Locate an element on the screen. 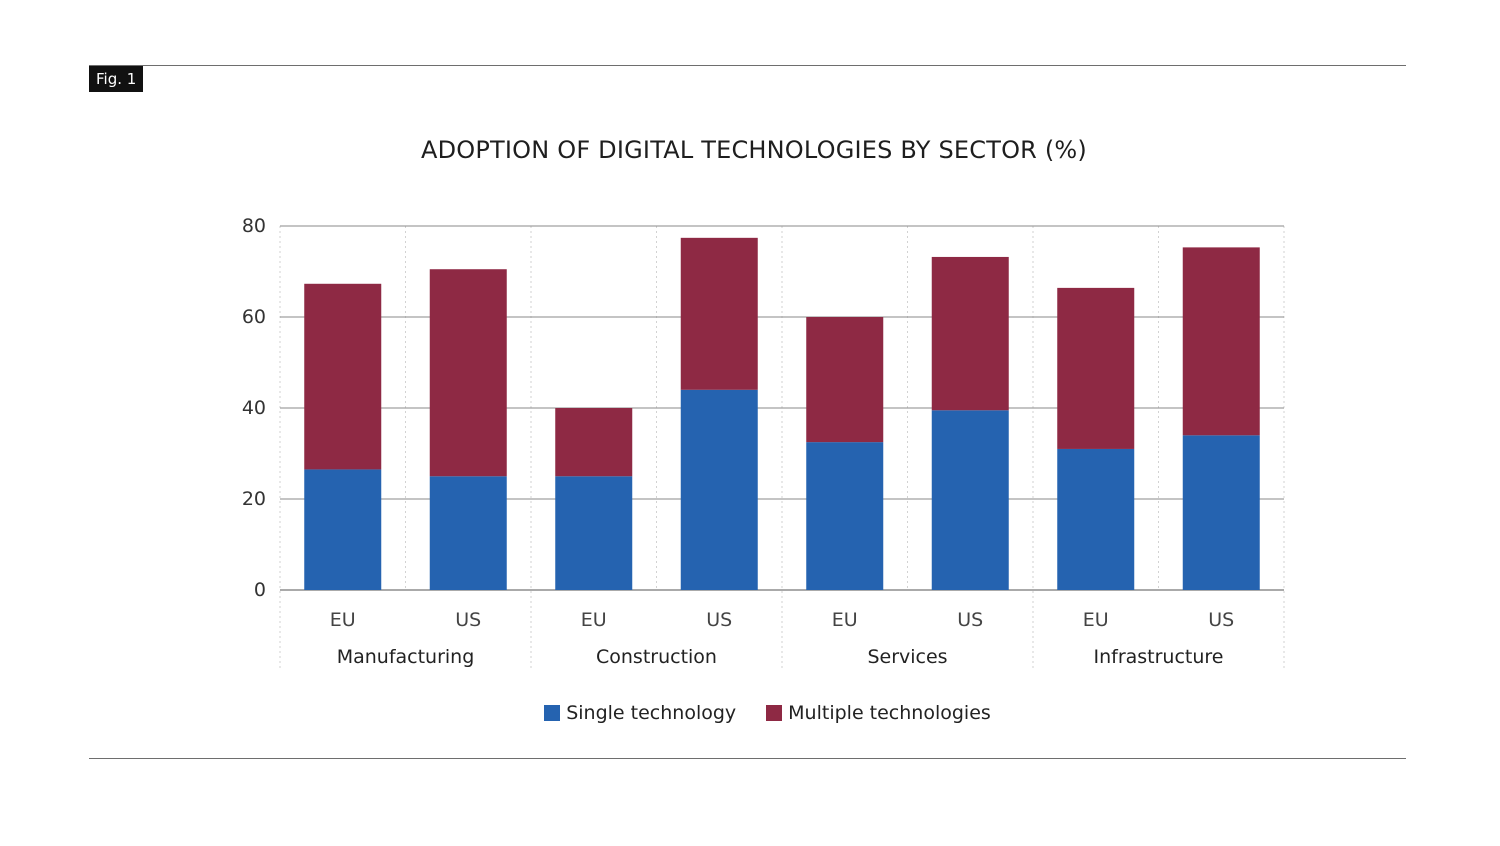 The image size is (1500, 846). y-tick-label: 80 is located at coordinates (254, 226).